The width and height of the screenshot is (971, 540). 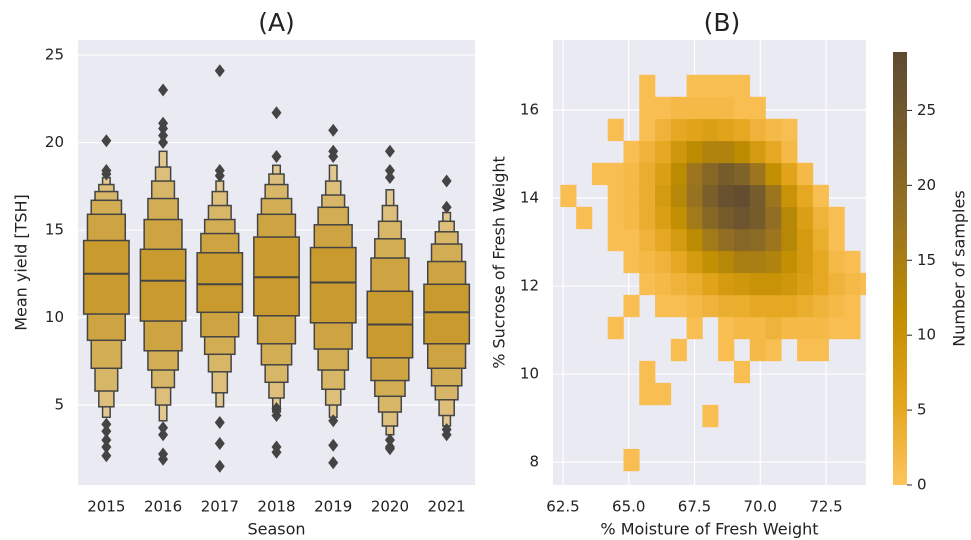 I want to click on colorbar-tick-label: 10, so click(x=926, y=335).